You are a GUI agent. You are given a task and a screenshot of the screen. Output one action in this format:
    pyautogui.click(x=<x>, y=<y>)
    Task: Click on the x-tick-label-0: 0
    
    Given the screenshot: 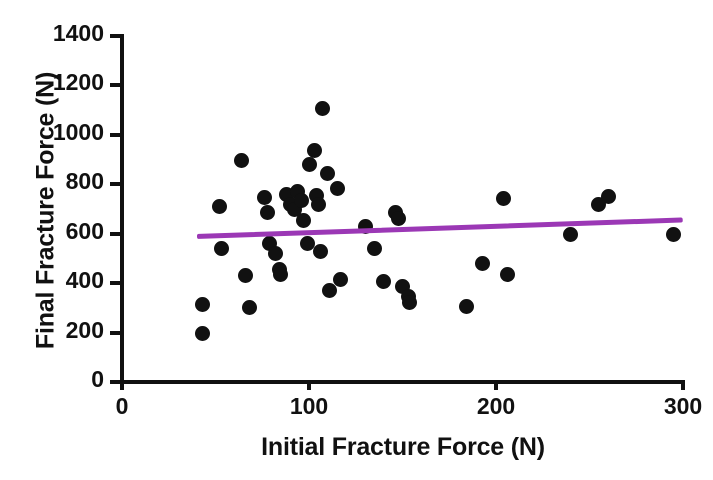 What is the action you would take?
    pyautogui.click(x=122, y=406)
    